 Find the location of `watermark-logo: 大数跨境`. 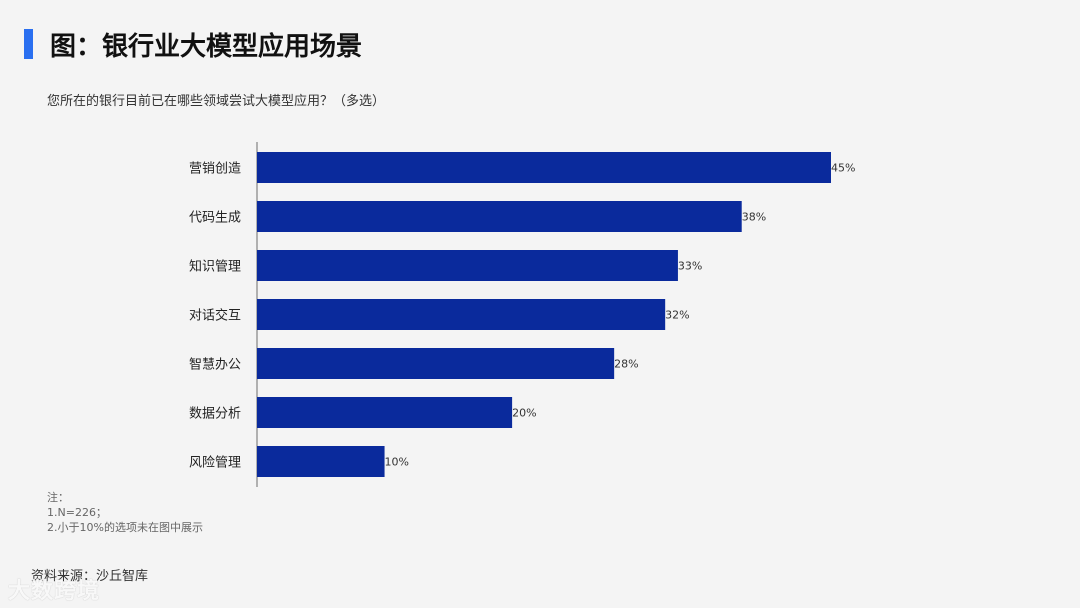

watermark-logo: 大数跨境 is located at coordinates (54, 591).